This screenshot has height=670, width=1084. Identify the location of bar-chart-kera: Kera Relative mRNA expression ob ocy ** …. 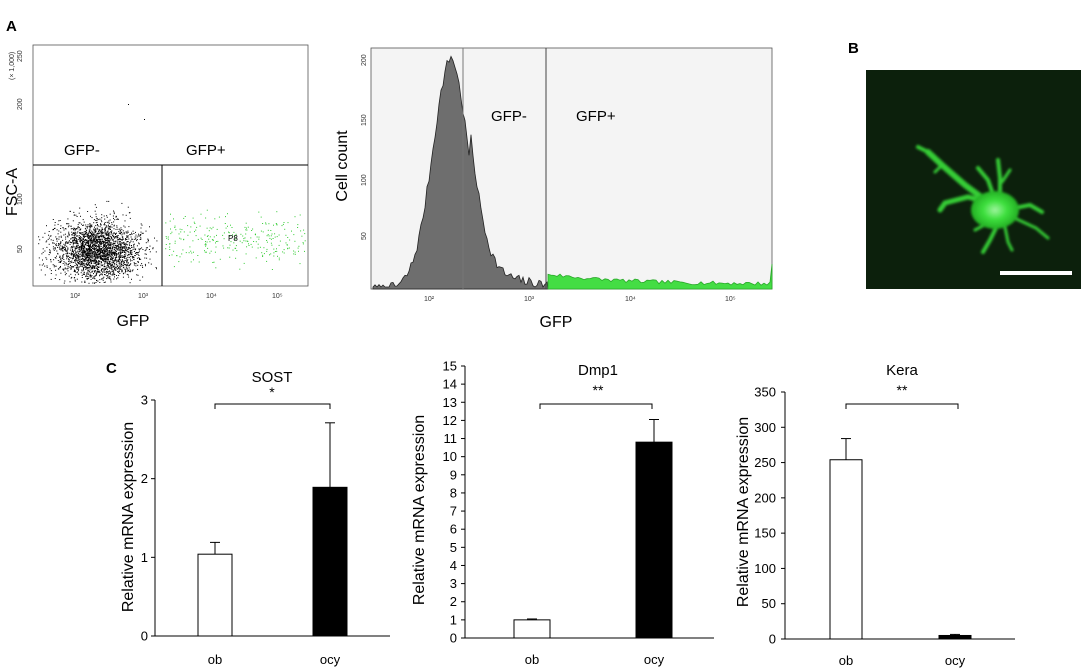
(875, 515).